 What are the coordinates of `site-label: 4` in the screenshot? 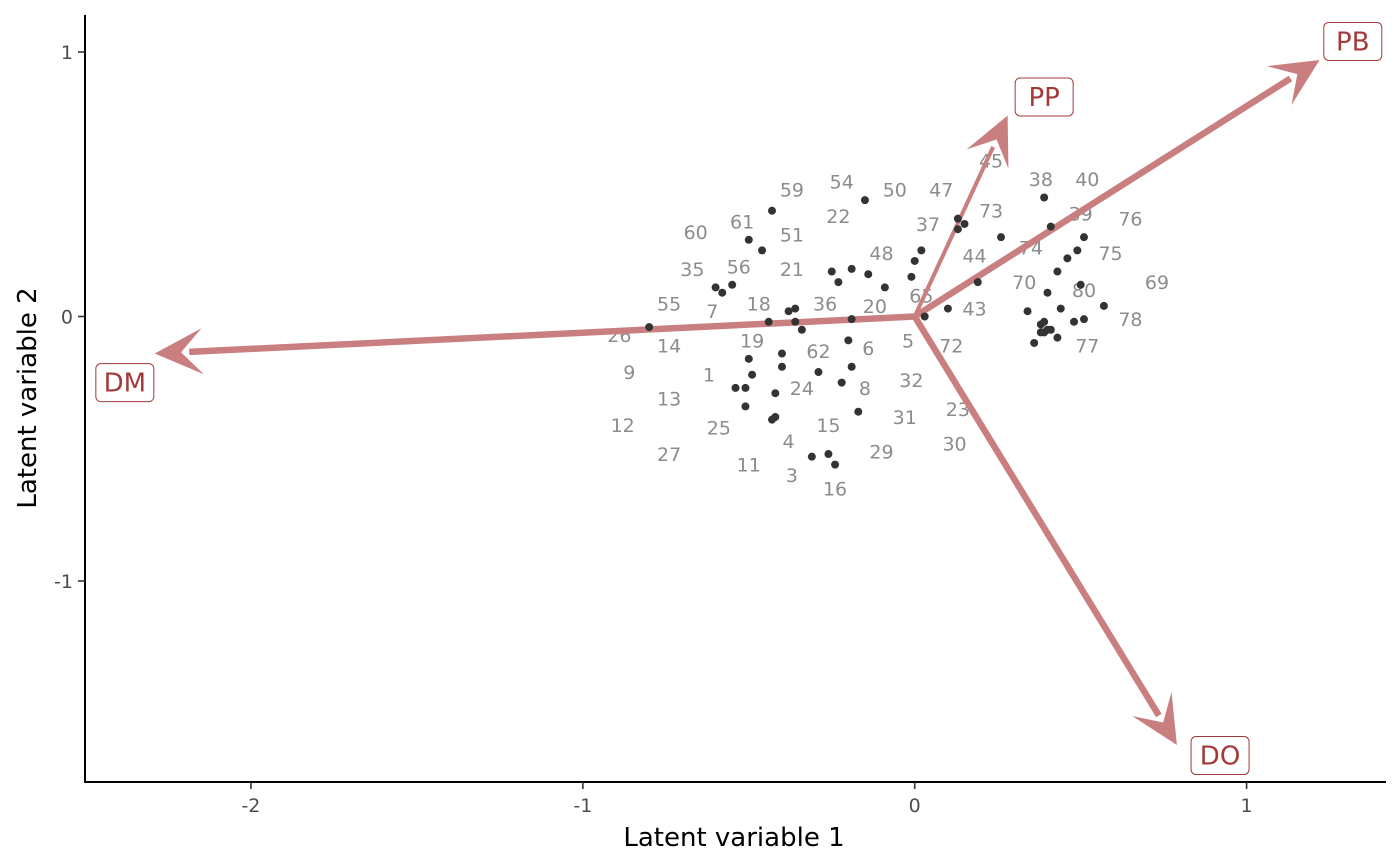 It's located at (789, 442).